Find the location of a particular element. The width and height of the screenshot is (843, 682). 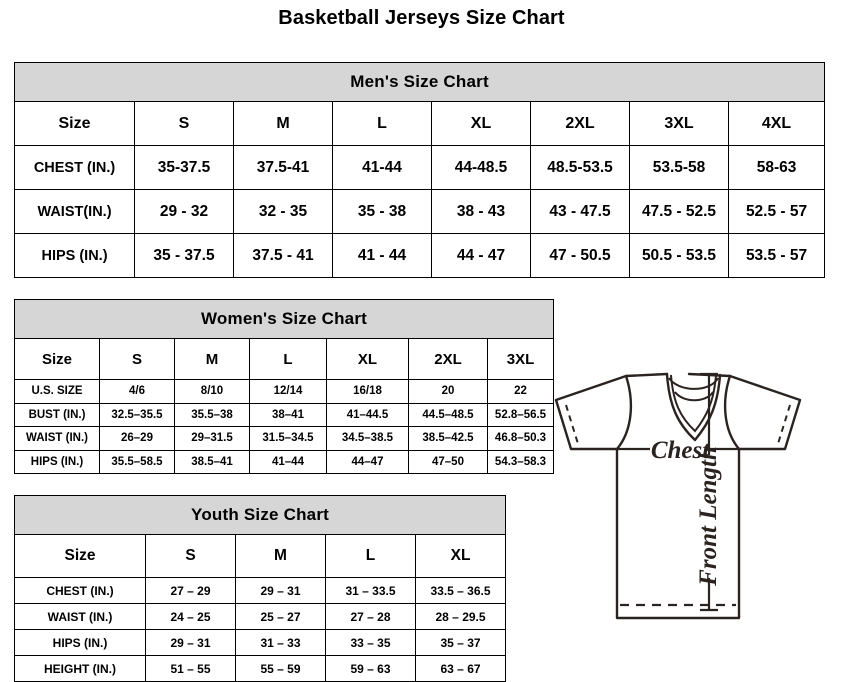

youth-cell-height-m: 55 – 59 is located at coordinates (280, 668).